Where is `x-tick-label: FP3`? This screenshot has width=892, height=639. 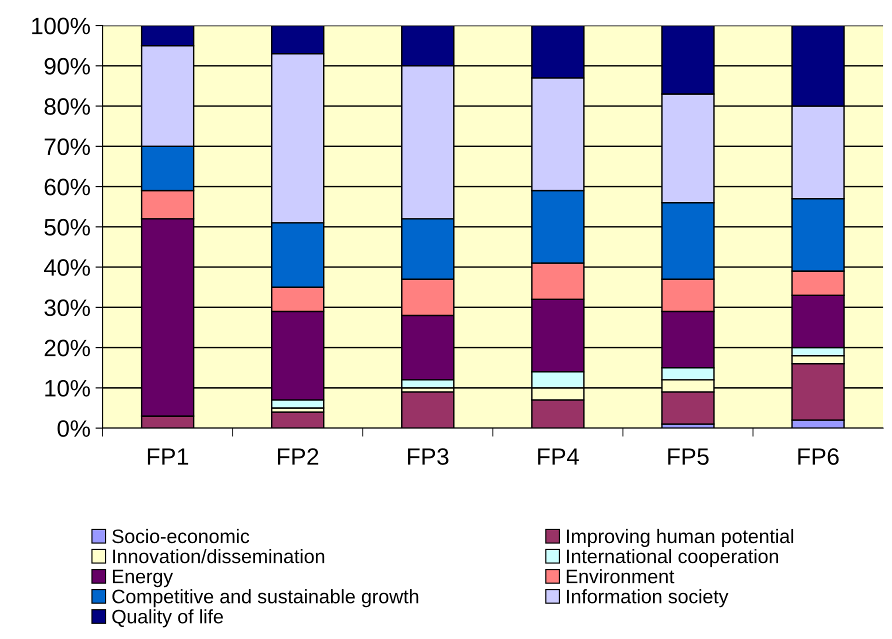 x-tick-label: FP3 is located at coordinates (428, 456).